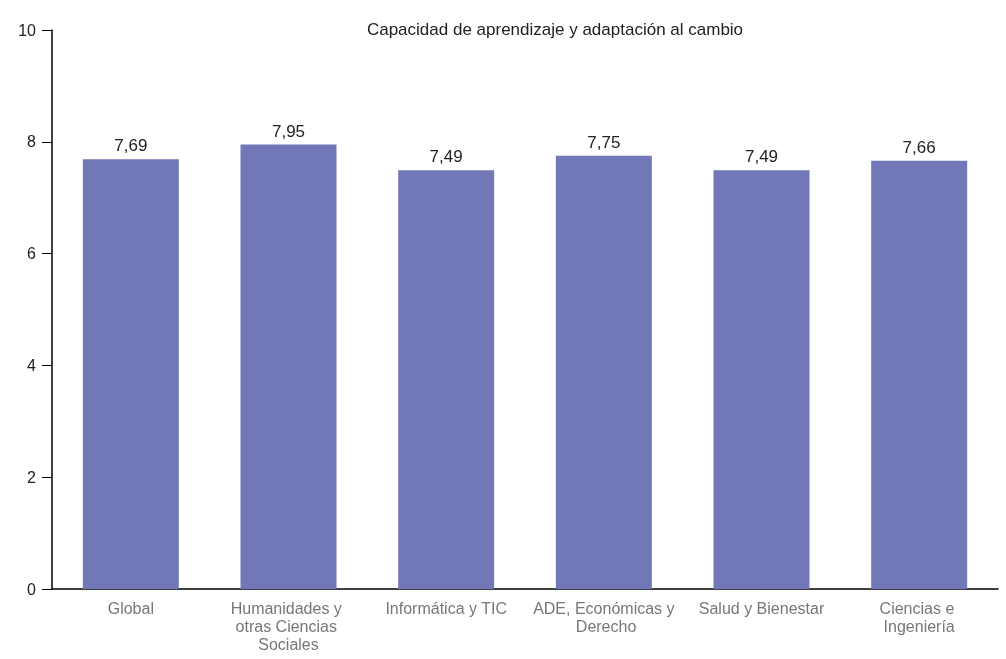 The width and height of the screenshot is (1006, 659). I want to click on data-label: 7,69, so click(131, 146).